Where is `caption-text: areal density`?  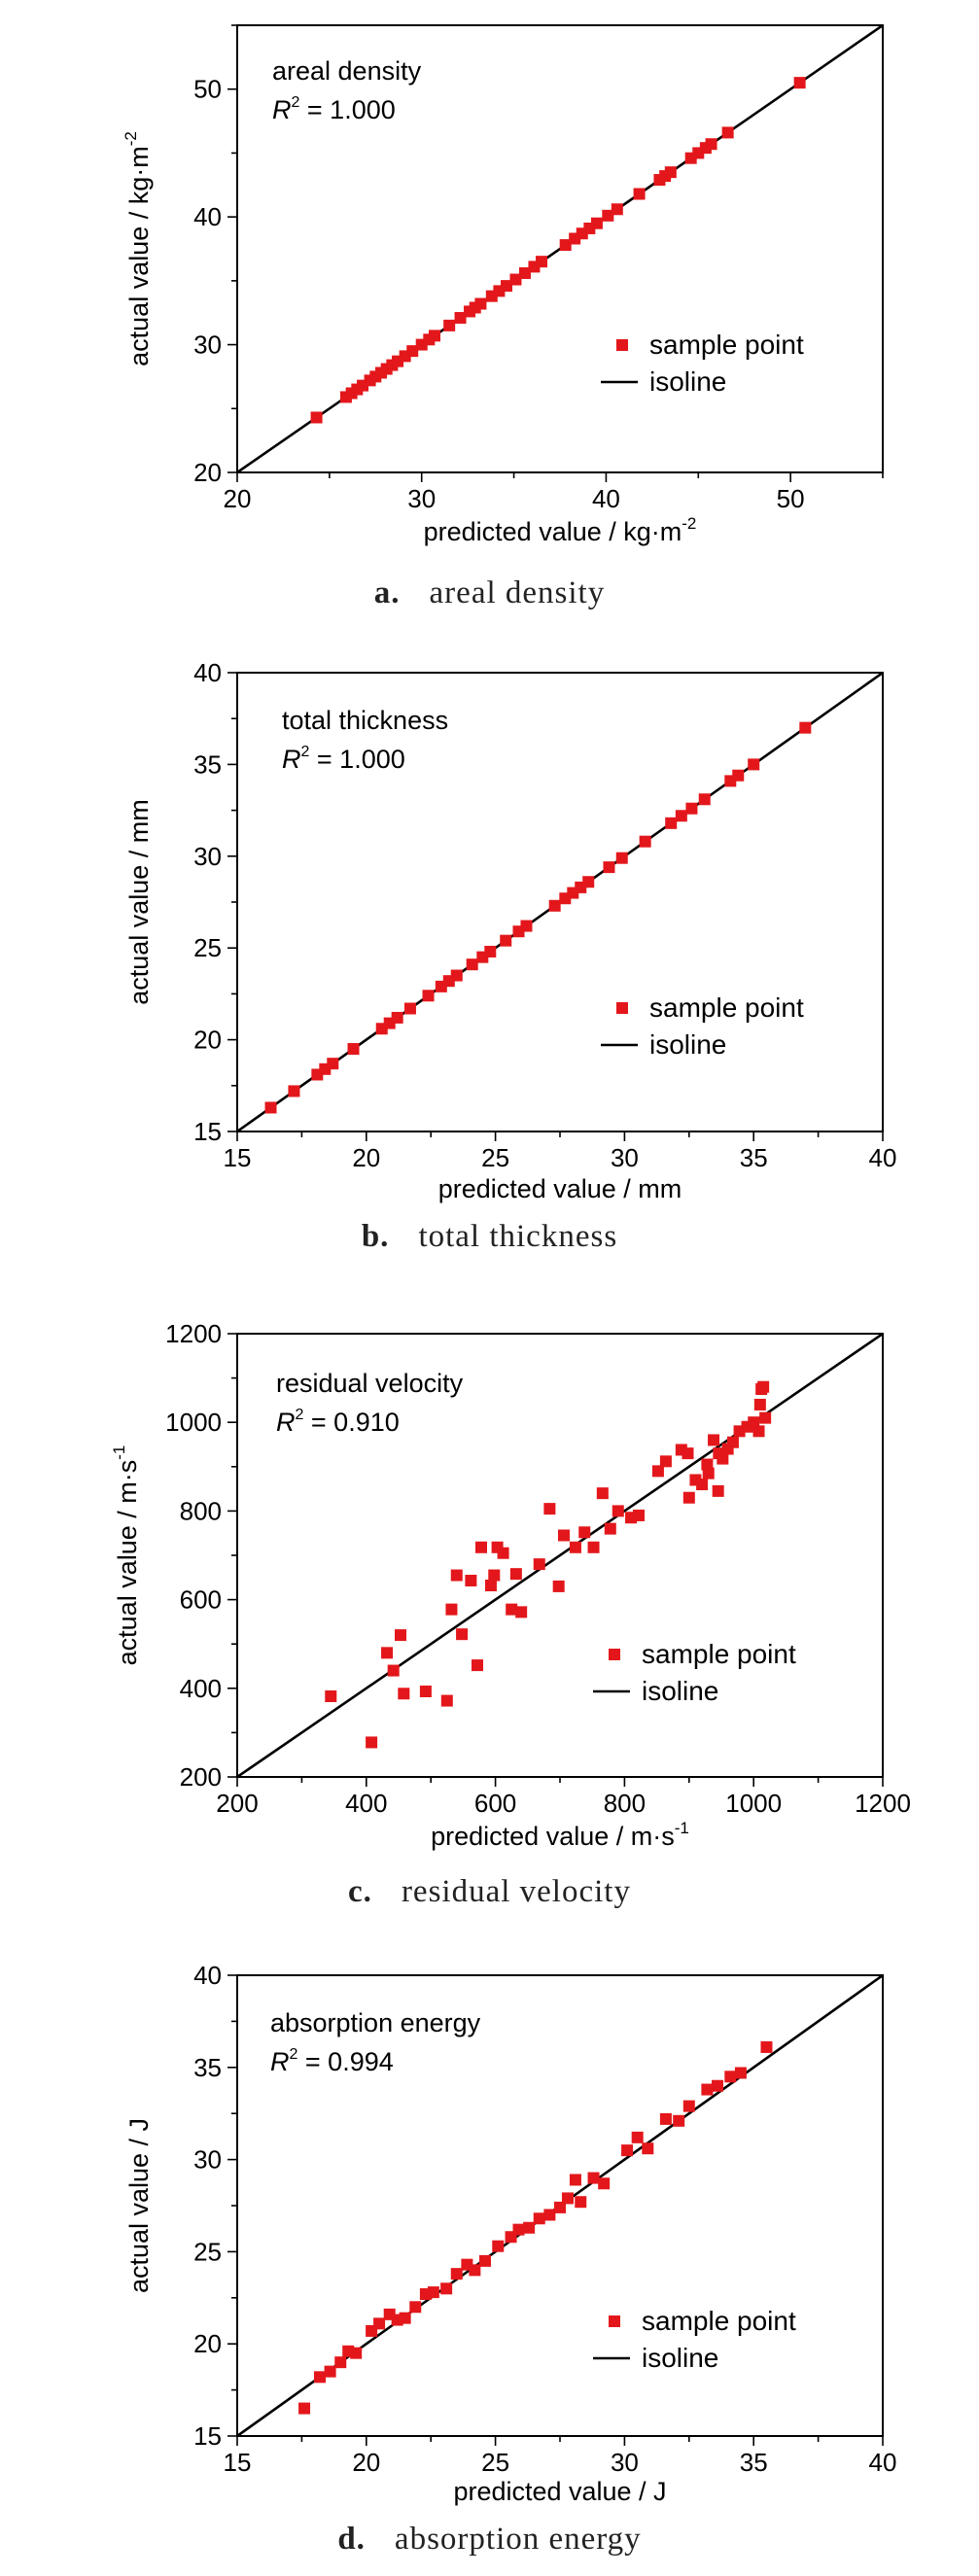
caption-text: areal density is located at coordinates (517, 592).